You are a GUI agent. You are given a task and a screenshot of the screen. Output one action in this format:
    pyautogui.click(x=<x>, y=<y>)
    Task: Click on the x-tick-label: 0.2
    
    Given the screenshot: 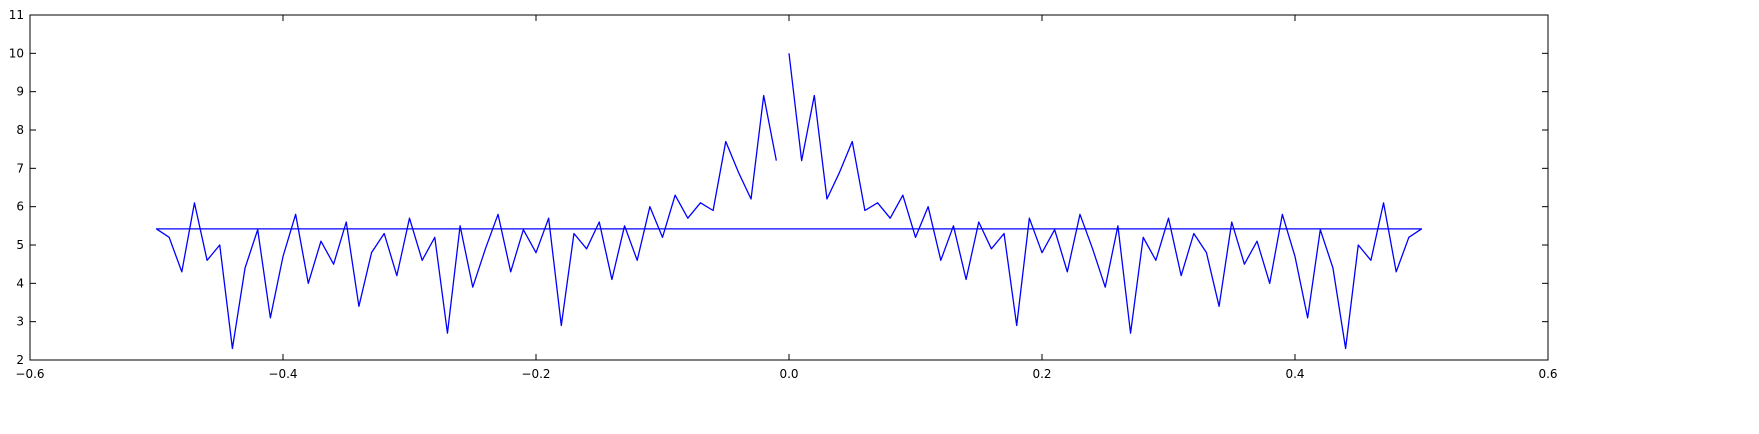 What is the action you would take?
    pyautogui.click(x=1041, y=374)
    